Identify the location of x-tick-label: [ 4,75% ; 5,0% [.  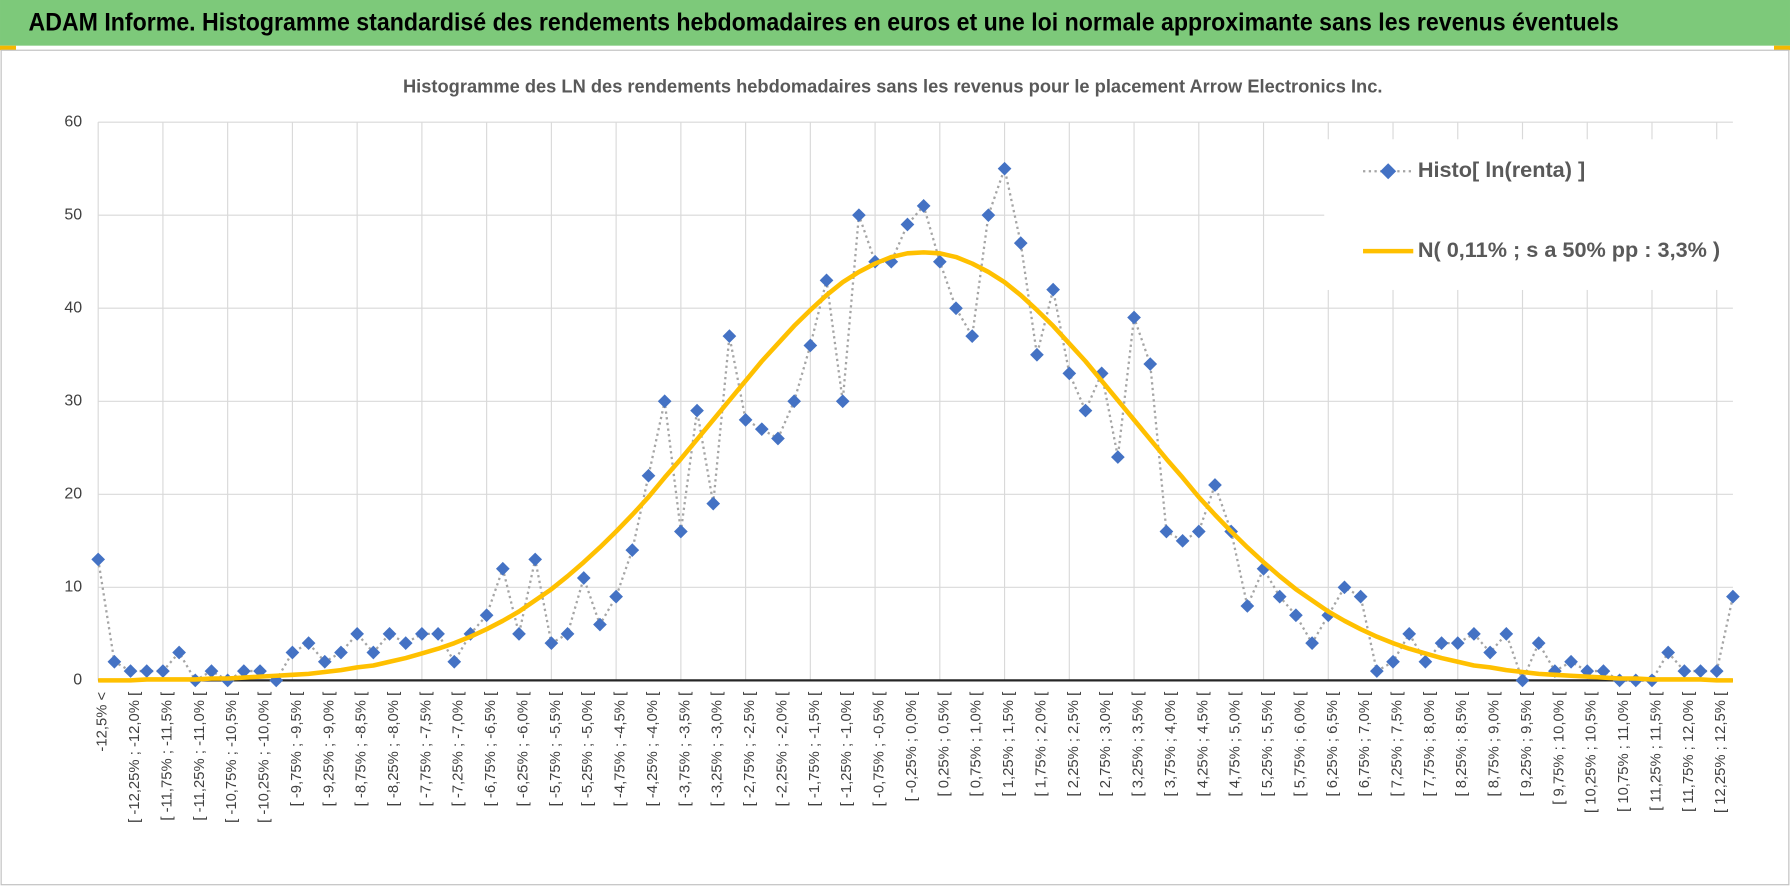
(1236, 744).